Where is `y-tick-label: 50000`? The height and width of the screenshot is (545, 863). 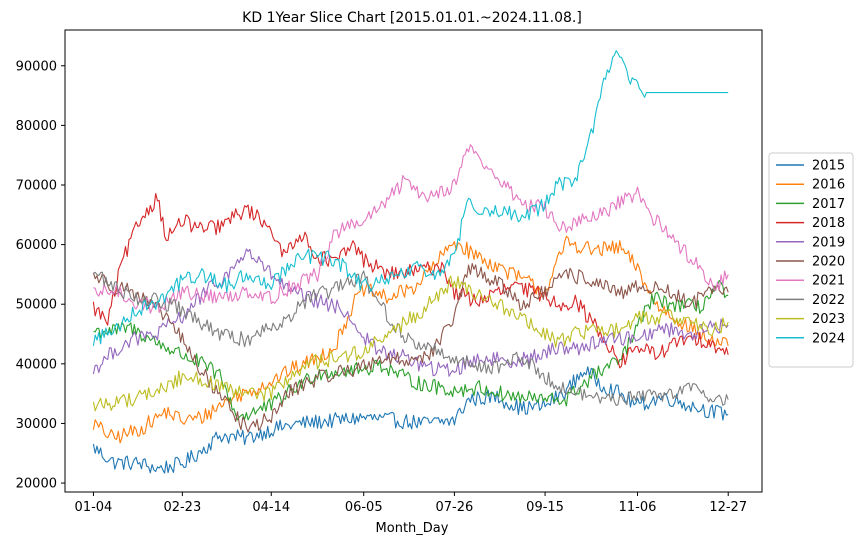
y-tick-label: 50000 is located at coordinates (36, 305).